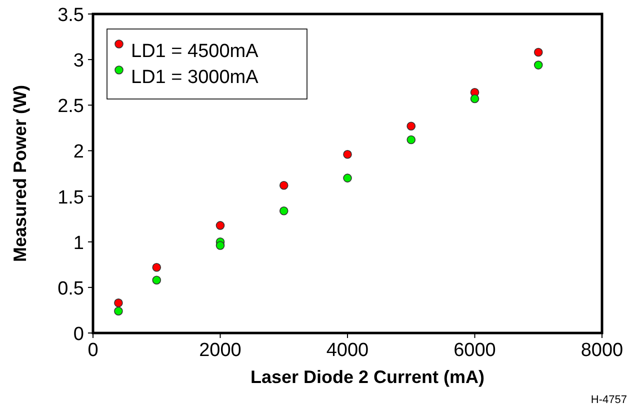 The height and width of the screenshot is (411, 629). What do you see at coordinates (93, 350) in the screenshot?
I see `x-tick-label: 0` at bounding box center [93, 350].